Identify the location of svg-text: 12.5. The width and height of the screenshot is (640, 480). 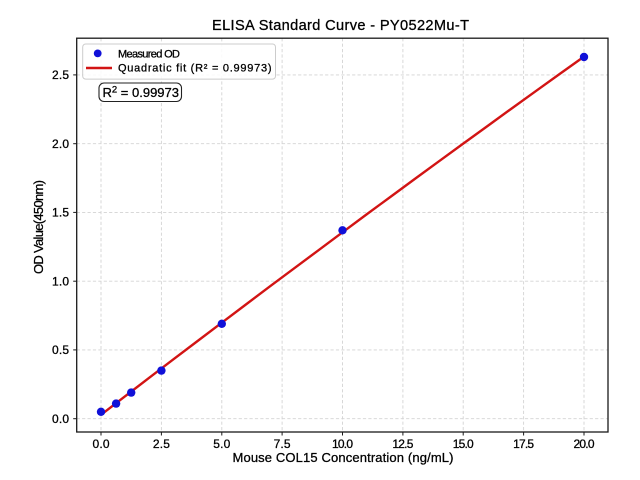
(402, 444).